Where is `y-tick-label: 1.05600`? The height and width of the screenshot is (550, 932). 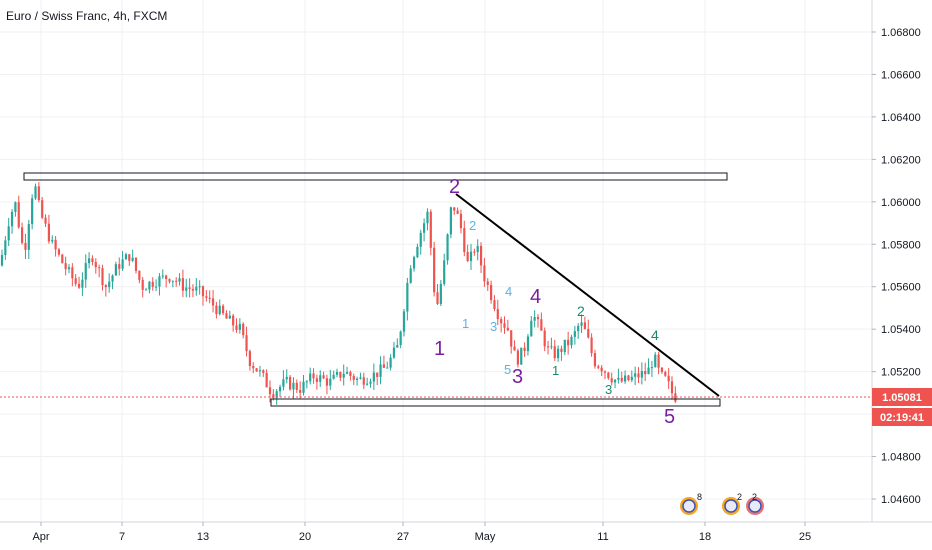
y-tick-label: 1.05600 is located at coordinates (901, 288).